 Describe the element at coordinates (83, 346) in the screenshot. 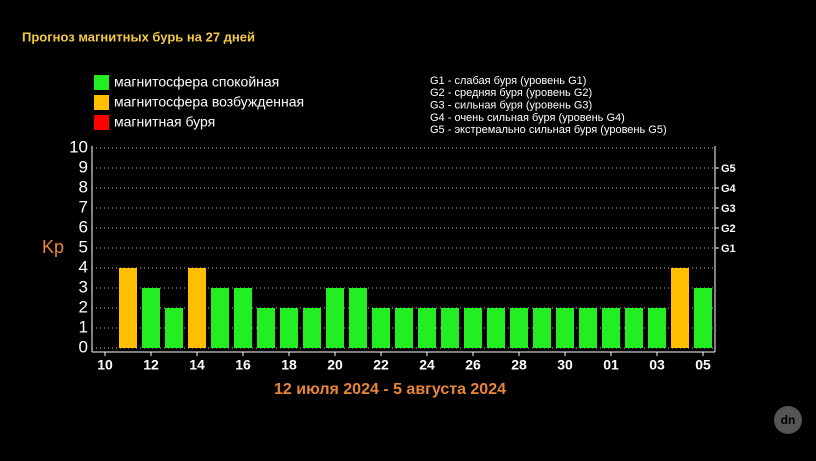

I see `y-tick-label: 0` at that location.